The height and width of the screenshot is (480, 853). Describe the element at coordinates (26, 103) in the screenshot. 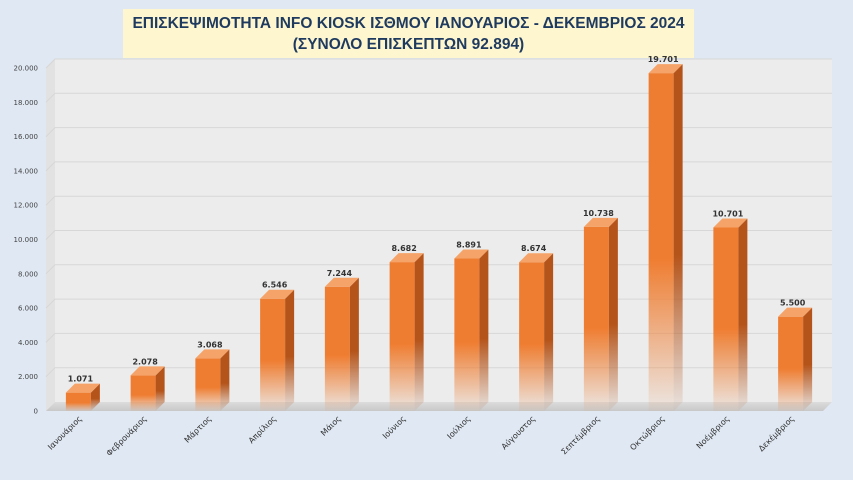

I see `y-tick-label: 18.000` at that location.